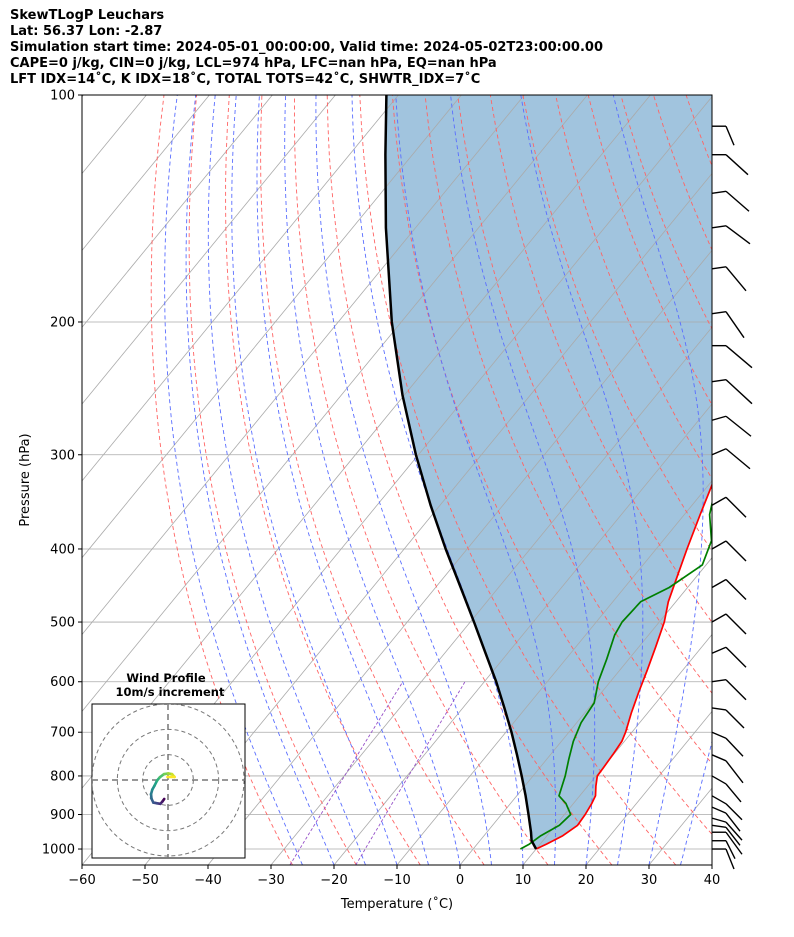  I want to click on temperature-profile, so click(623, 666).